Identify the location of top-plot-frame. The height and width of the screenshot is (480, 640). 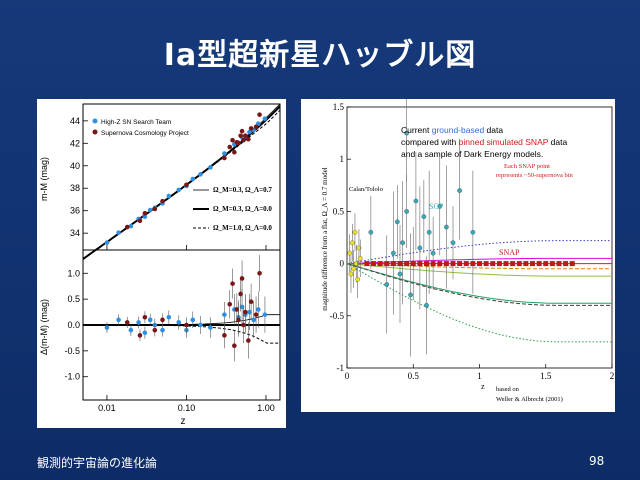
(181, 177).